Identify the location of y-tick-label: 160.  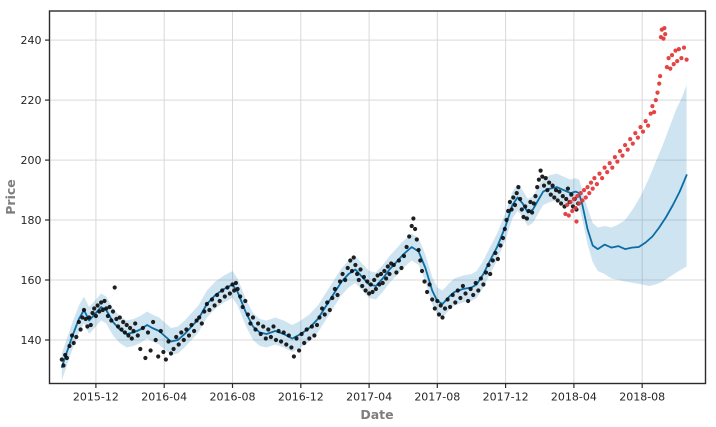
(31, 280).